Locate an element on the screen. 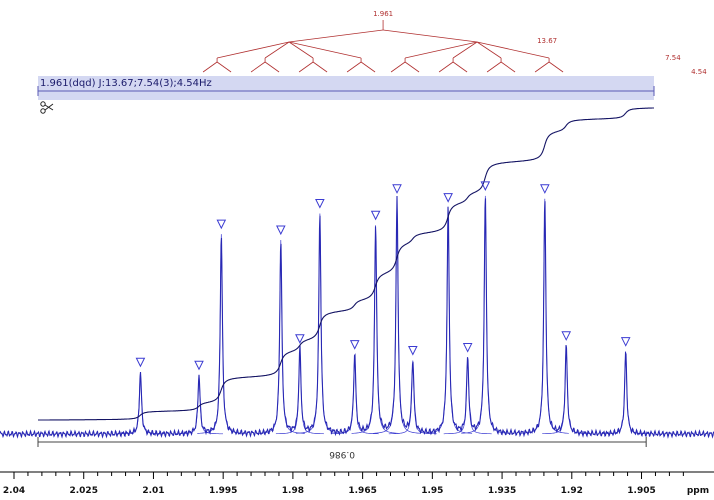 The width and height of the screenshot is (714, 500). tree-j2-label: 7.54 is located at coordinates (673, 58).